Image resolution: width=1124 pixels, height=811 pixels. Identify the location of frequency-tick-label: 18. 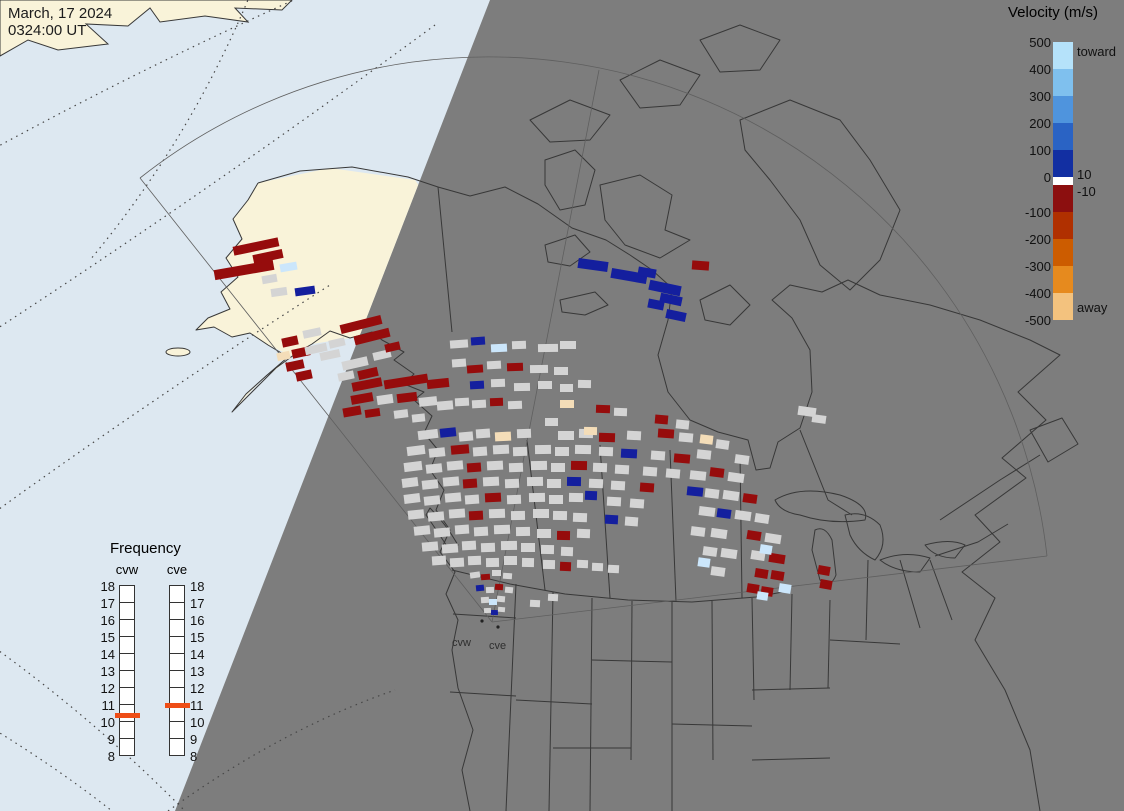
(197, 586).